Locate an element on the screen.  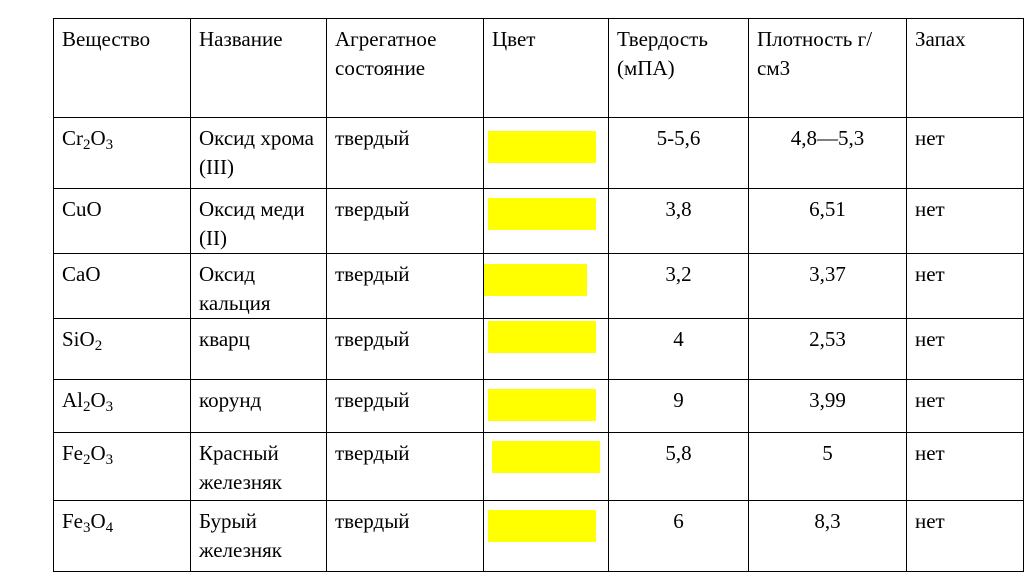
formula-text: CuO is located at coordinates (82, 209).